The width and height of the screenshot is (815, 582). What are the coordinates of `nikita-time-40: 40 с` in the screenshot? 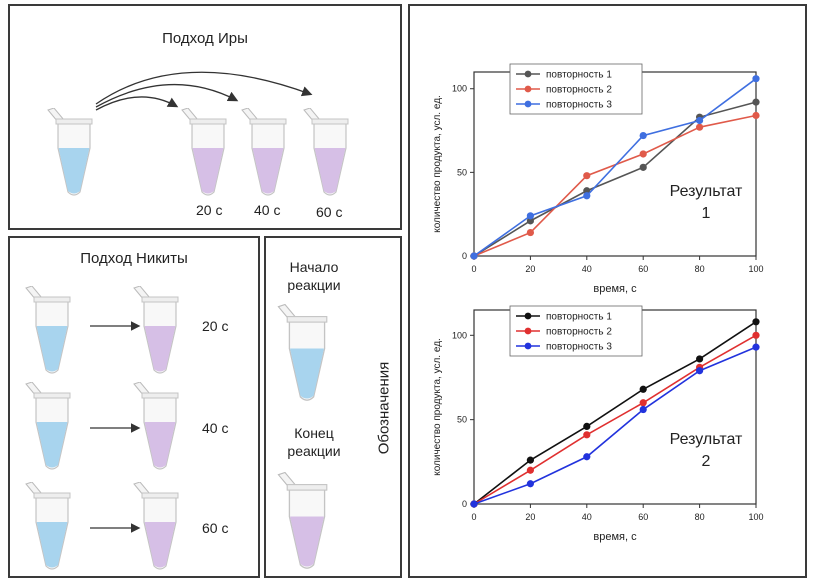 It's located at (215, 428).